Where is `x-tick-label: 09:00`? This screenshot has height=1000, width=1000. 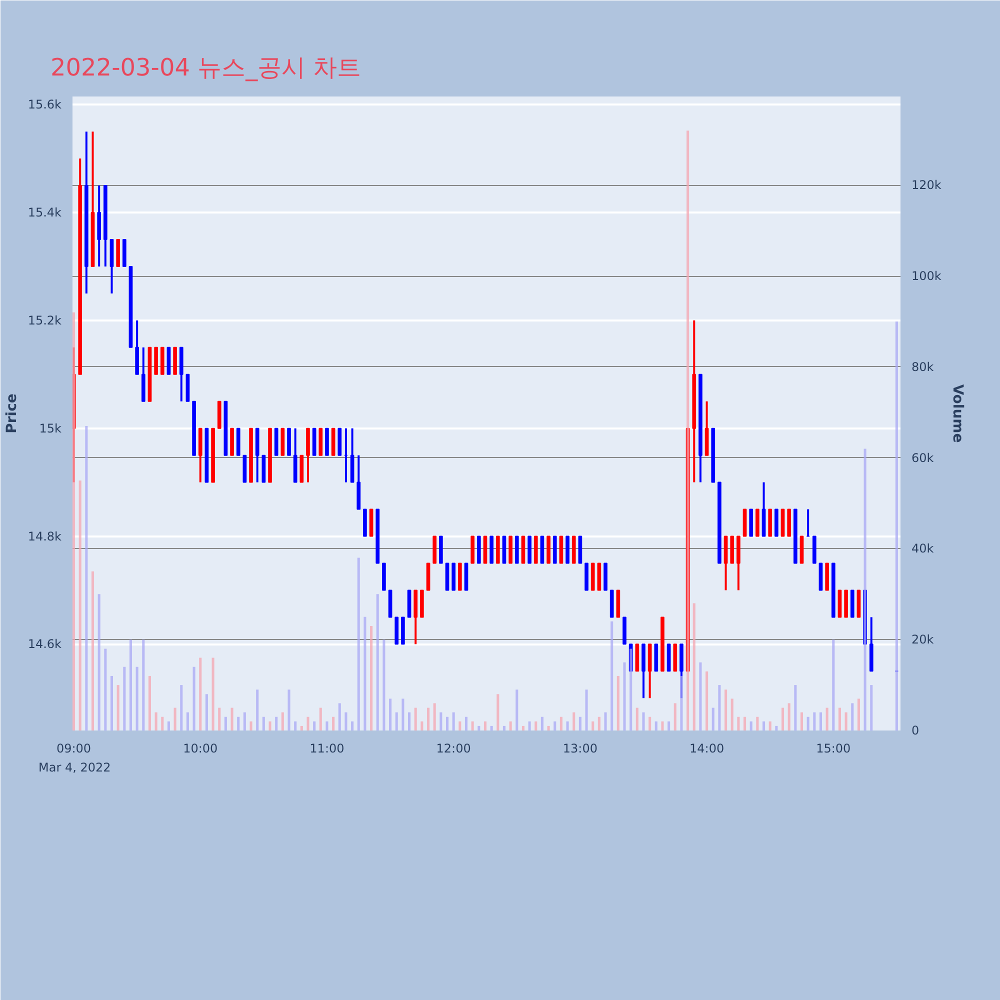 x-tick-label: 09:00 is located at coordinates (74, 749).